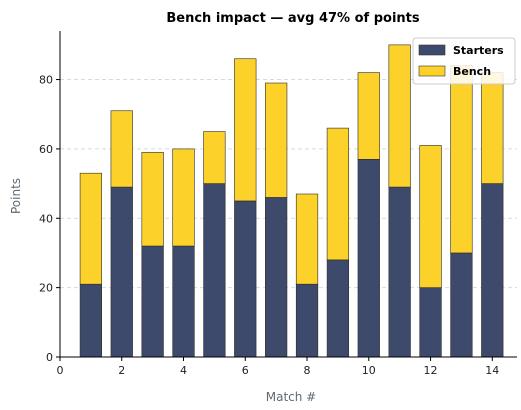  What do you see at coordinates (464, 61) in the screenshot?
I see `legend: Starters Bench` at bounding box center [464, 61].